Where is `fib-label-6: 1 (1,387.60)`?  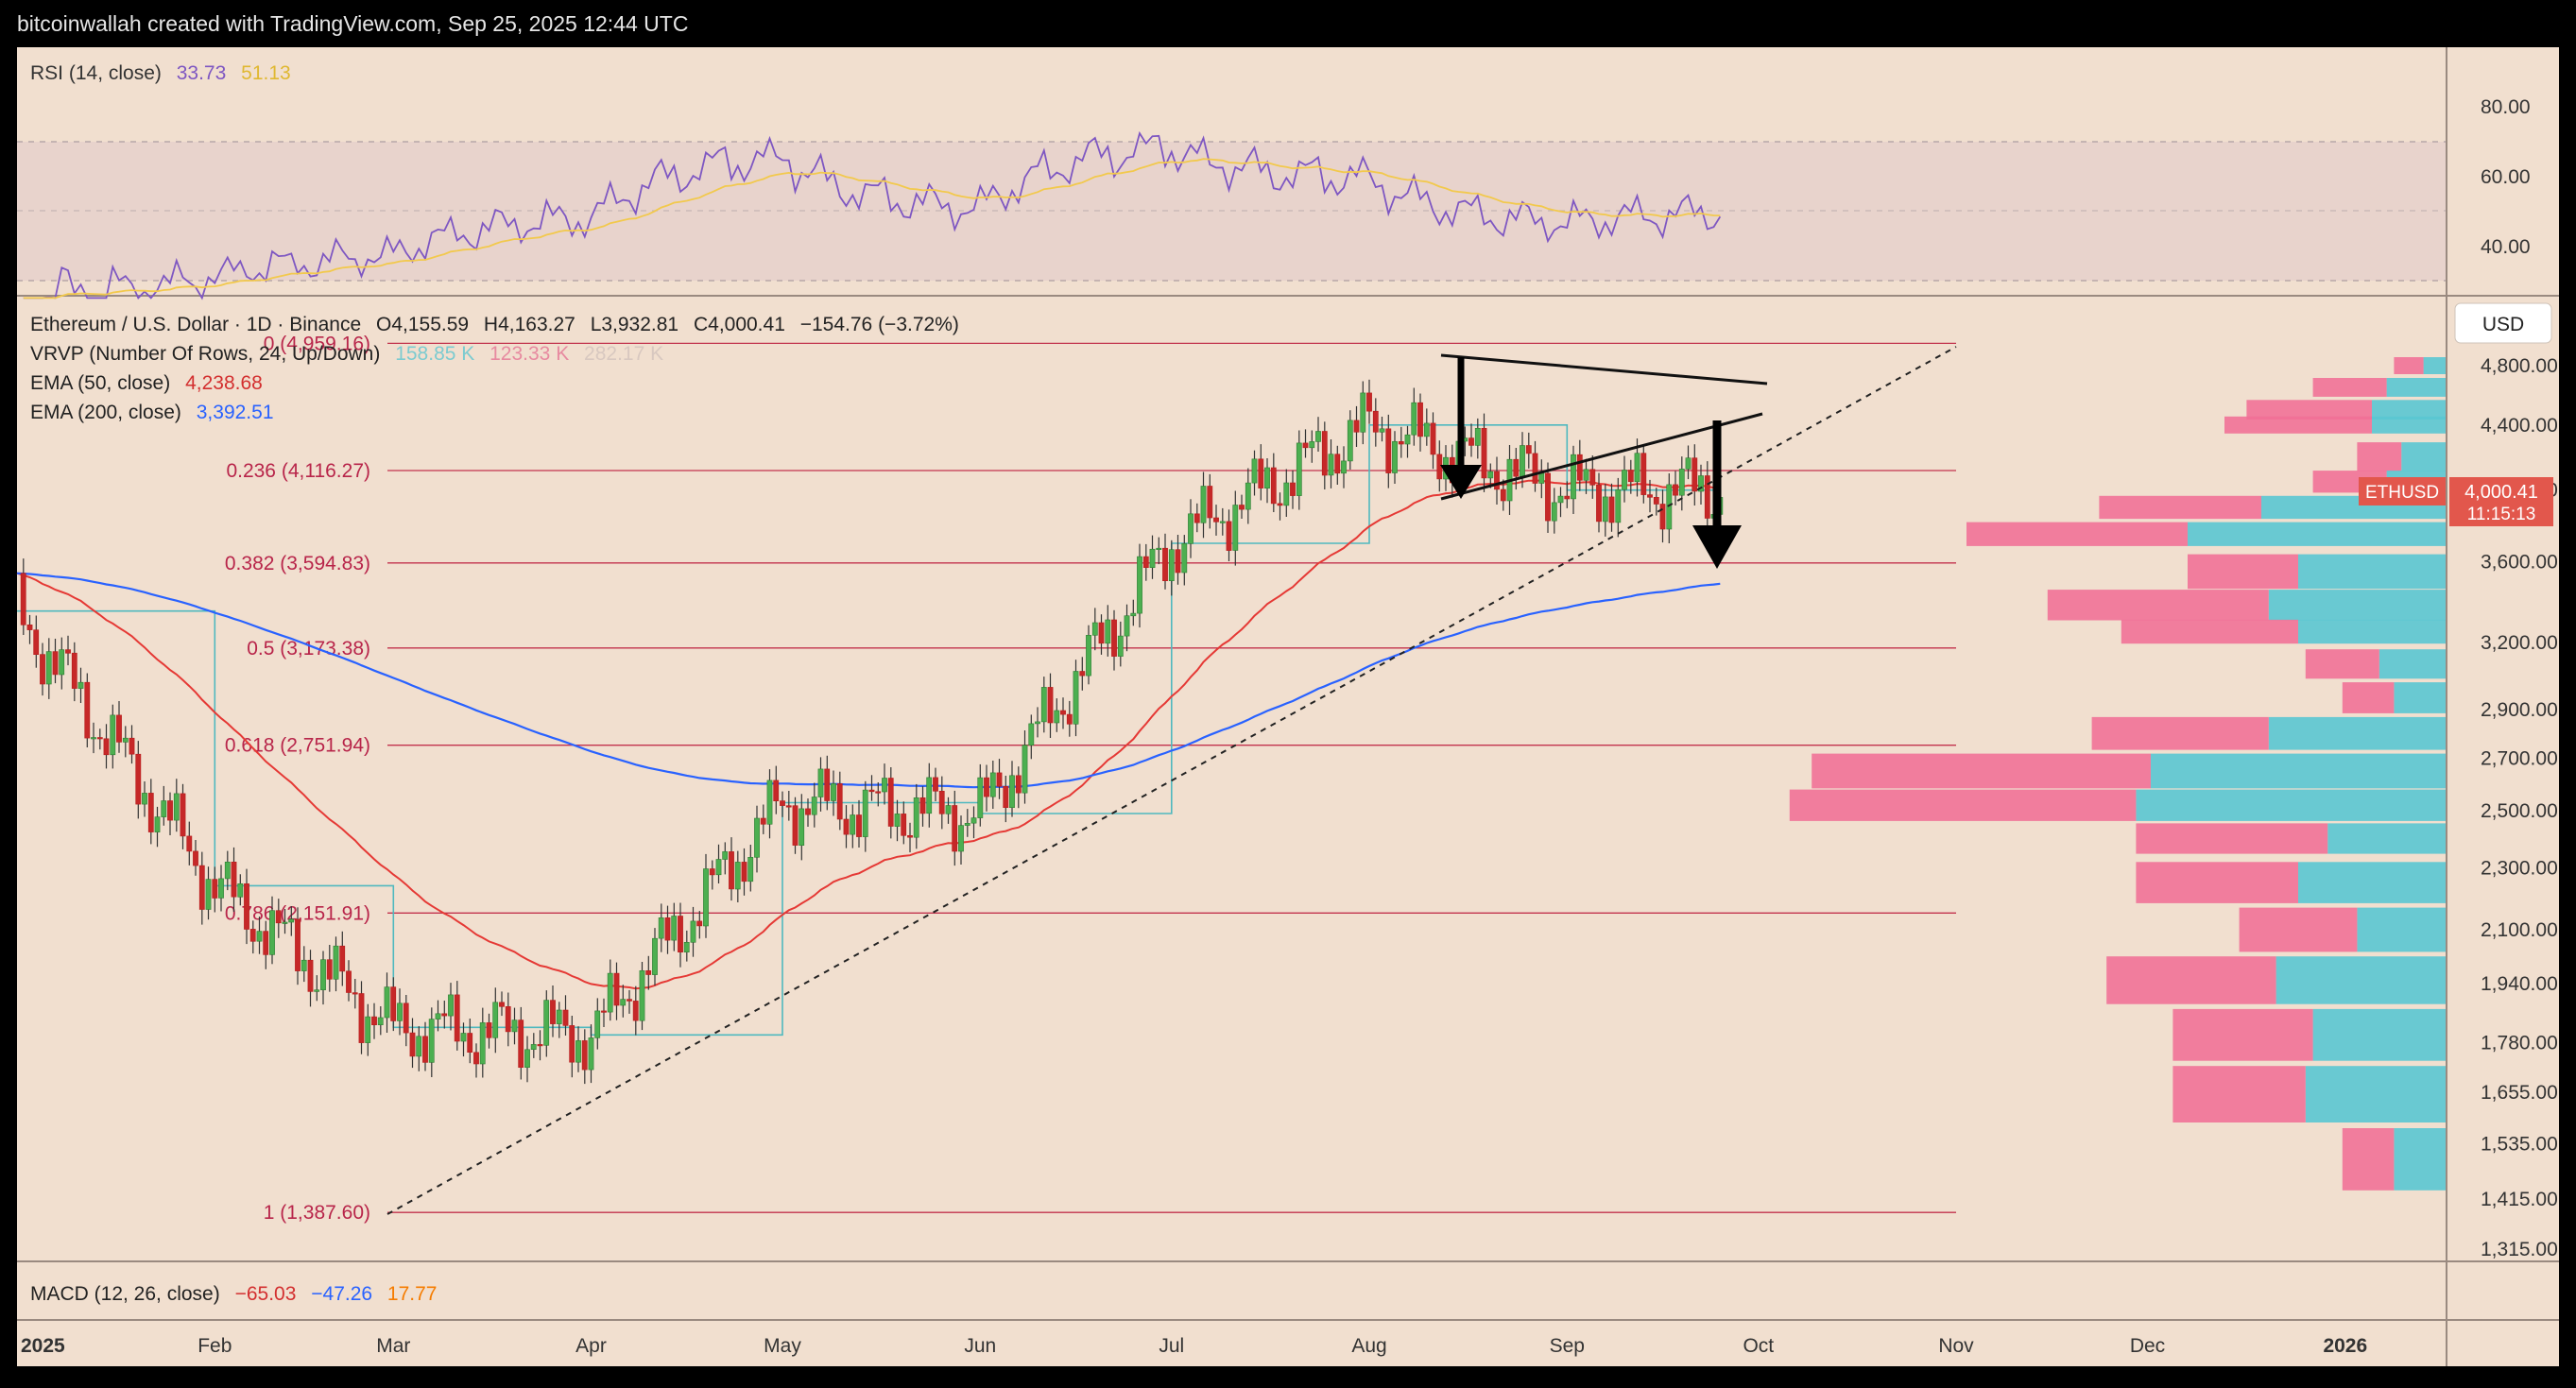 fib-label-6: 1 (1,387.60) is located at coordinates (317, 1213).